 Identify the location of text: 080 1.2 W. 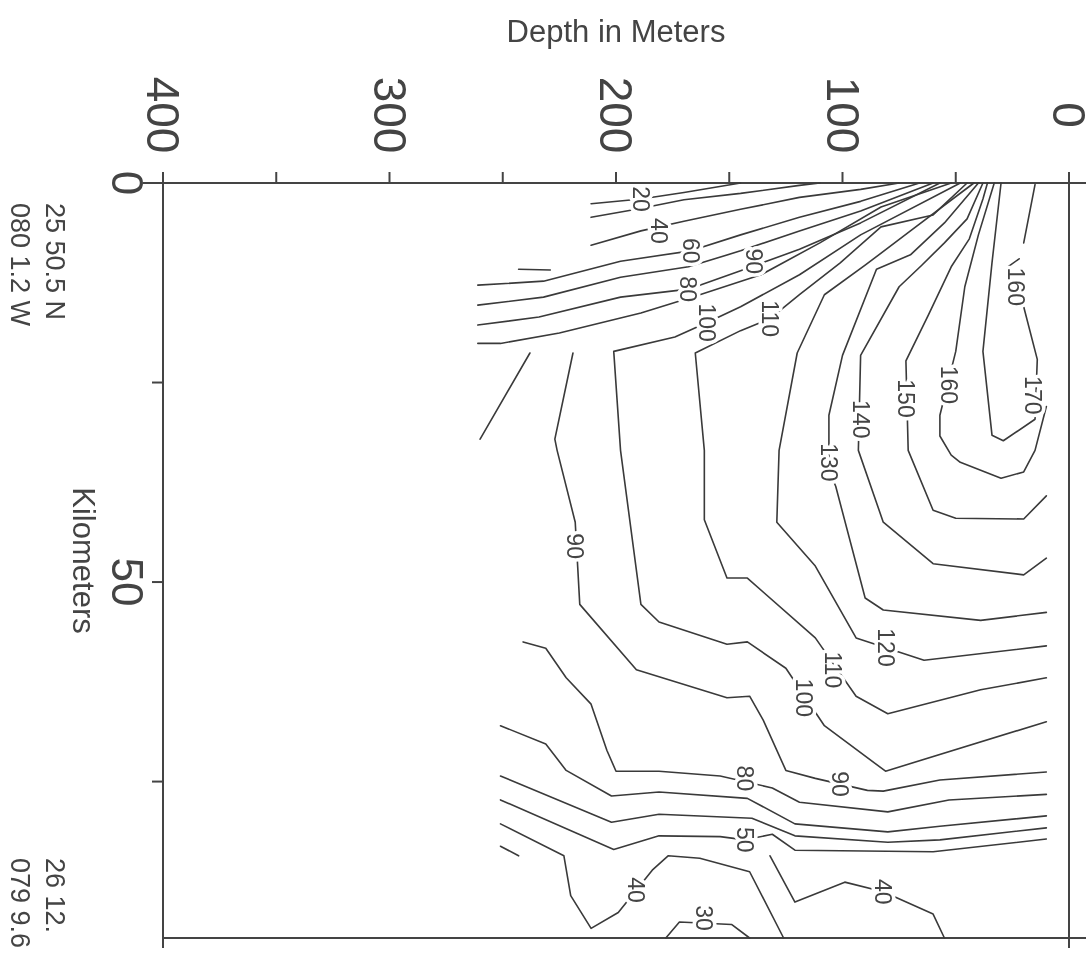
(20, 265).